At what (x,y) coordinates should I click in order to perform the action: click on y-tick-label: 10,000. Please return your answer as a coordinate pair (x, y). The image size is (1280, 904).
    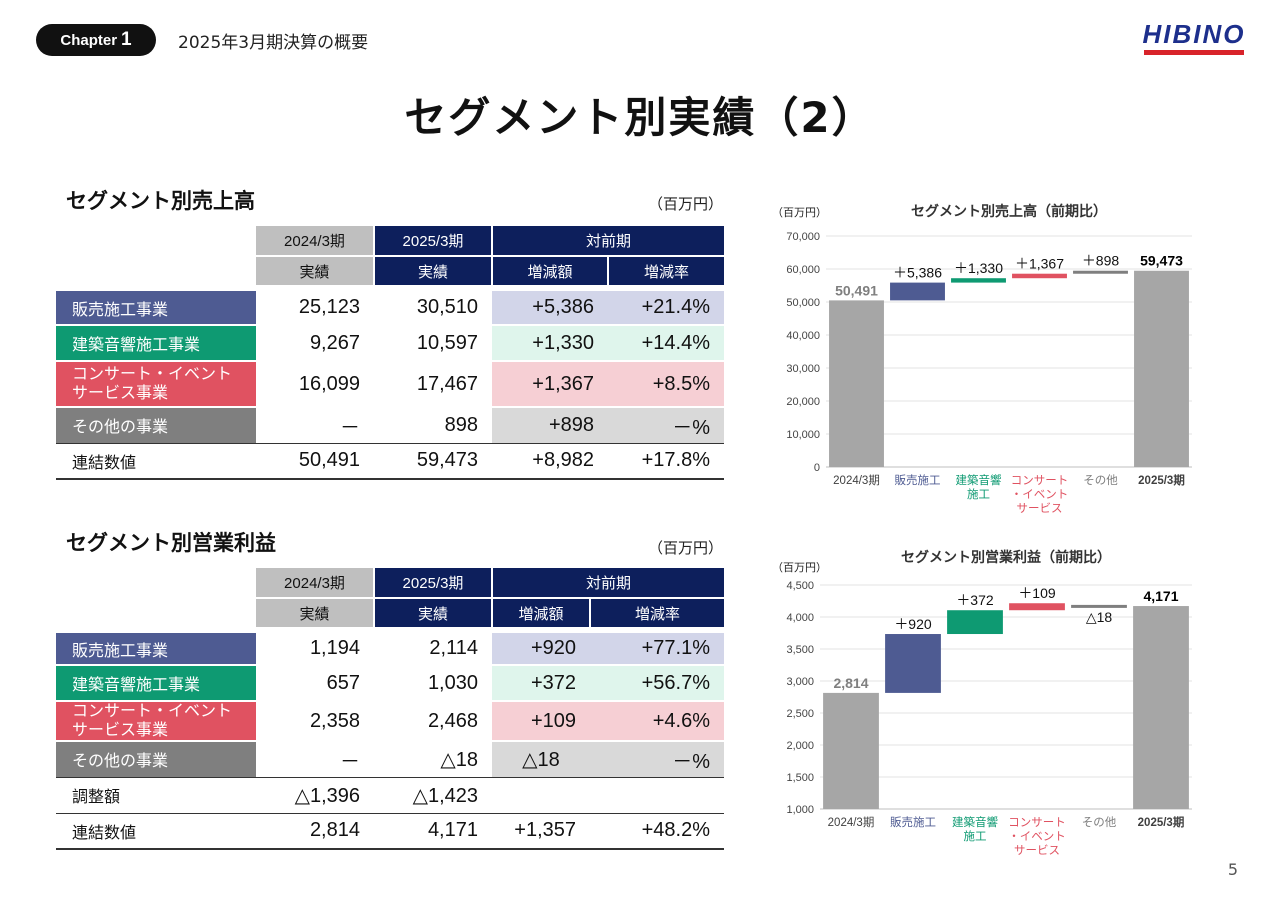
    Looking at the image, I should click on (803, 435).